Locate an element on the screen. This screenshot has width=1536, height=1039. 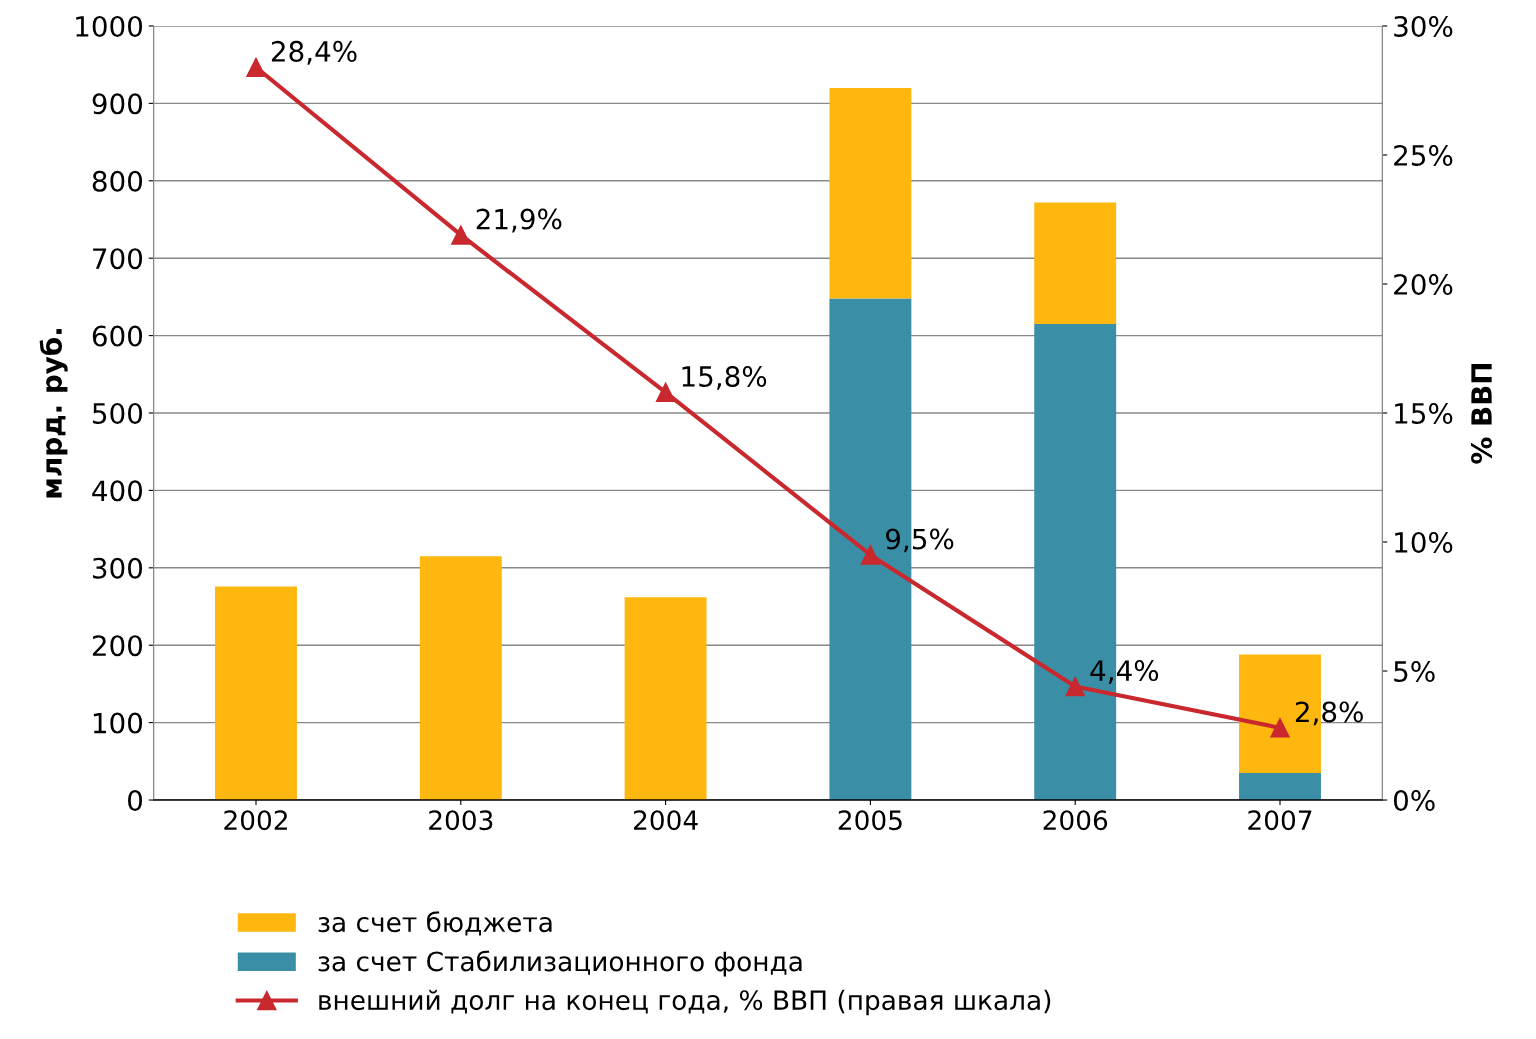
x-tick-label: 2006 is located at coordinates (1075, 820).